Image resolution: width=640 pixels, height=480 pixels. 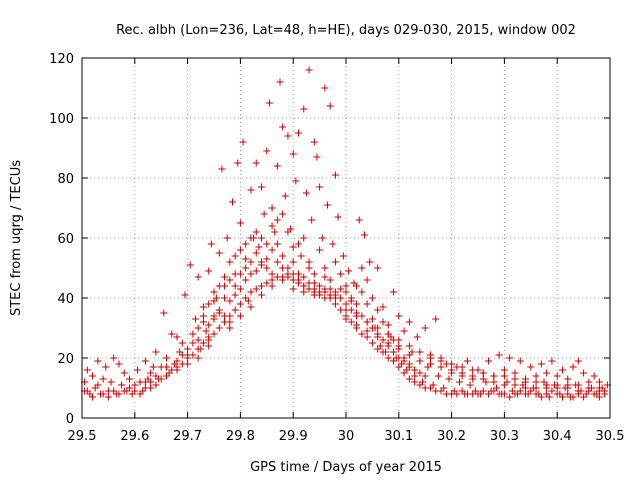 I want to click on y-axis-label: STEC from uqrg / TECUs, so click(x=16, y=238).